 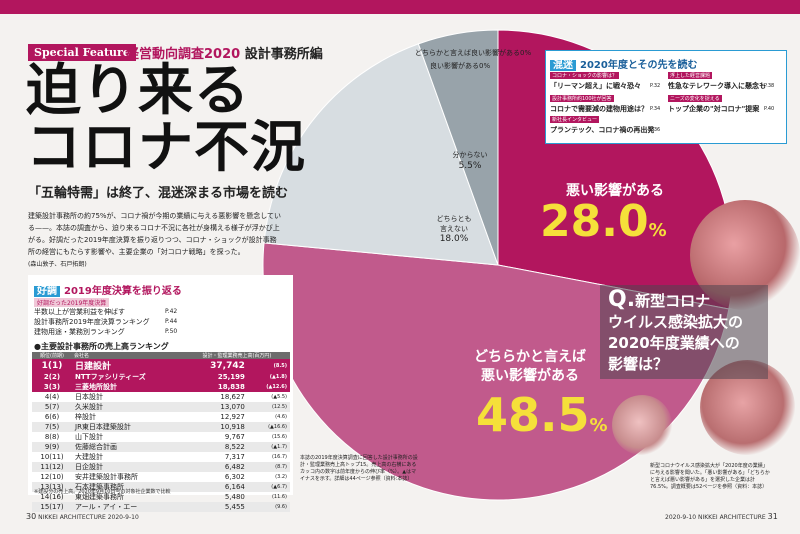 I want to click on rank-cell: 3(3), so click(x=52, y=387).